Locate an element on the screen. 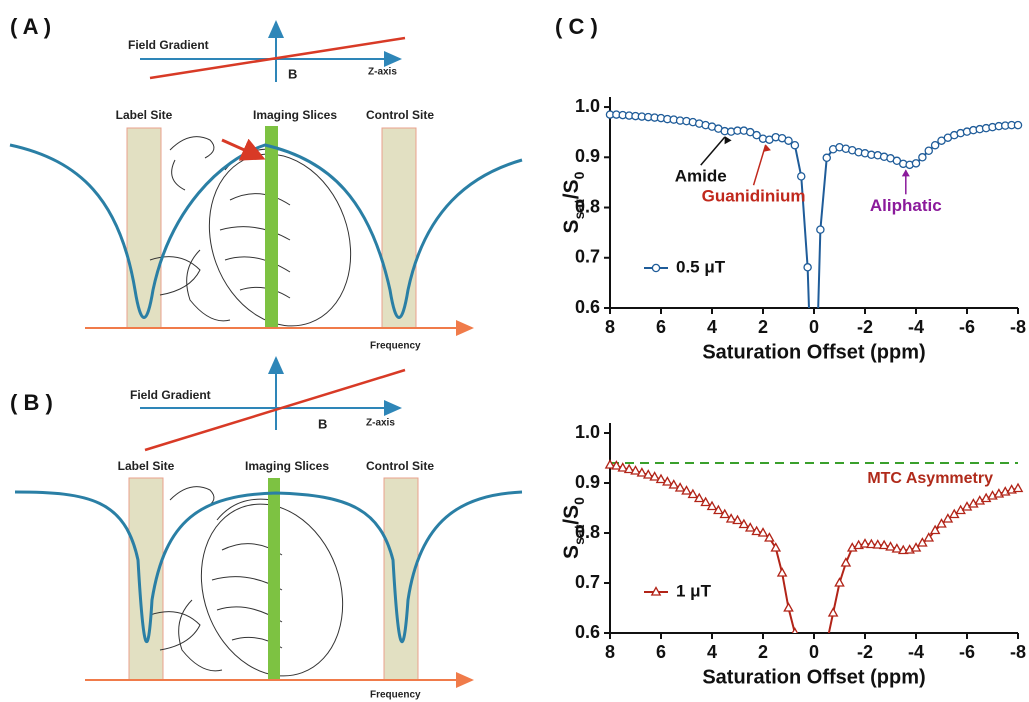 The image size is (1029, 702). control-site-band is located at coordinates (399, 228).